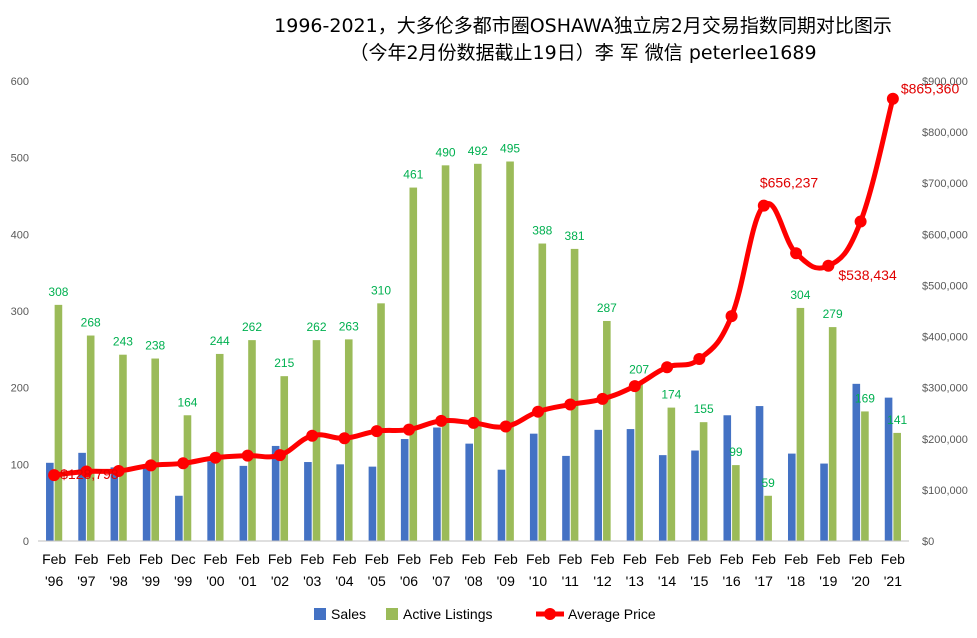 The image size is (977, 638). I want to click on x-tick-label: '15, so click(699, 581).